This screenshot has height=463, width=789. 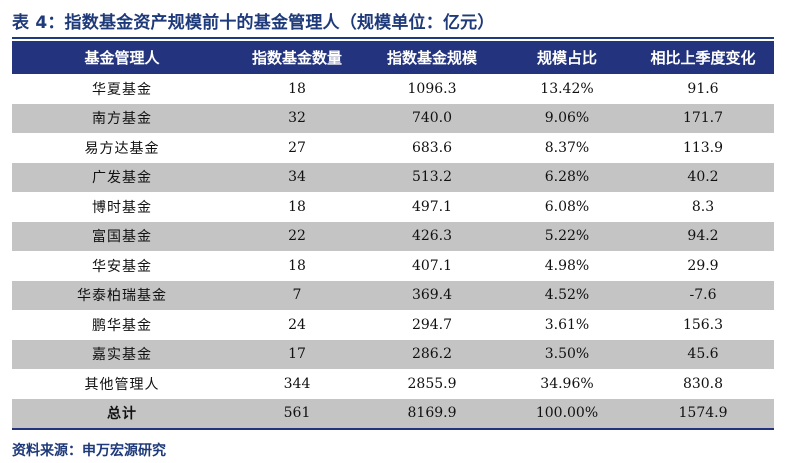 I want to click on cell-total-share: 100.00%, so click(x=567, y=414).